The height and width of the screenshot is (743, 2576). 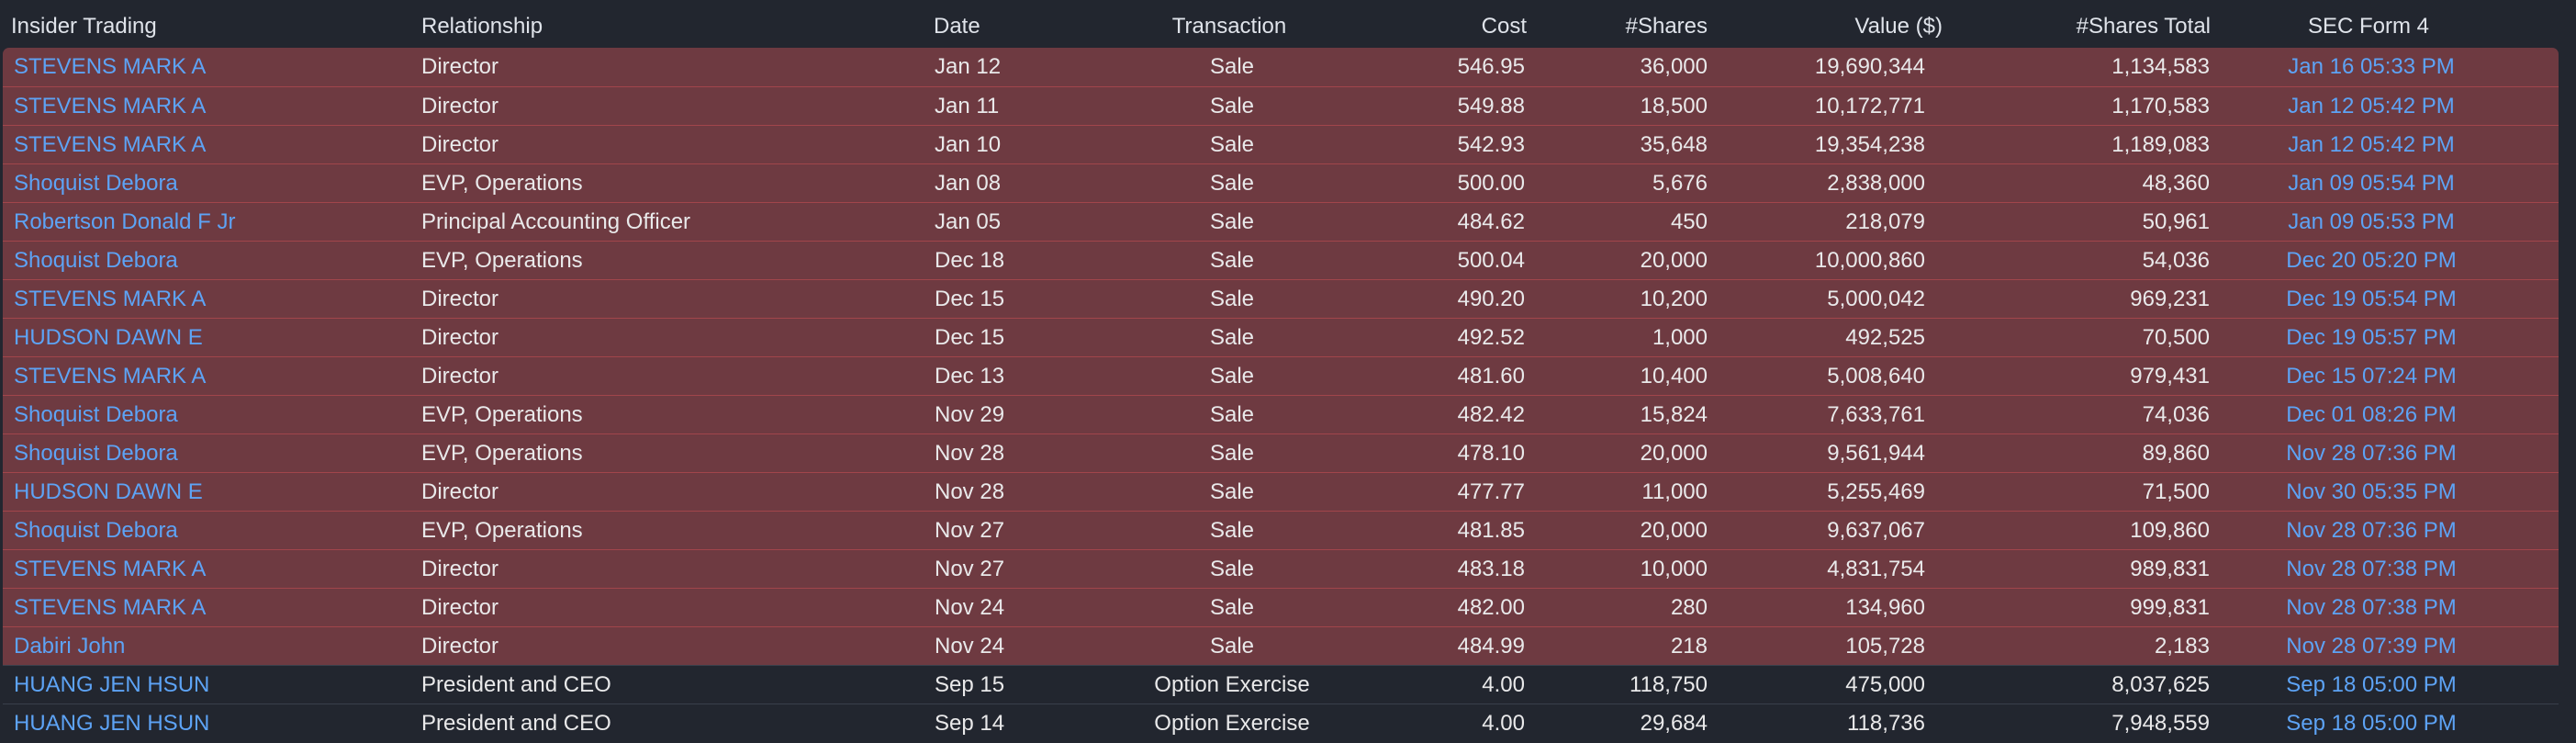 What do you see at coordinates (1232, 376) in the screenshot?
I see `transaction-cell: Sale` at bounding box center [1232, 376].